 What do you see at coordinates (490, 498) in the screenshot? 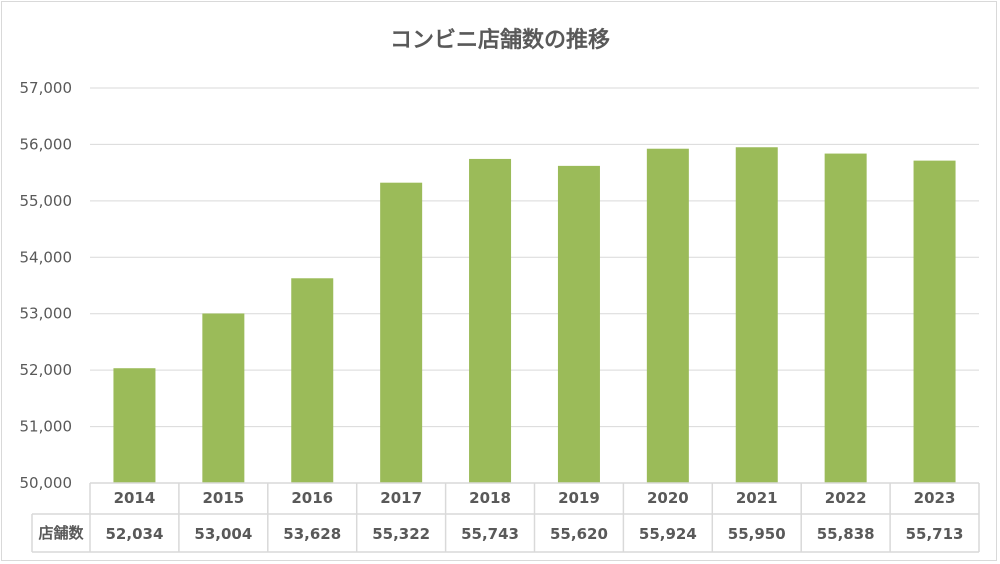
I see `category-label: 2018` at bounding box center [490, 498].